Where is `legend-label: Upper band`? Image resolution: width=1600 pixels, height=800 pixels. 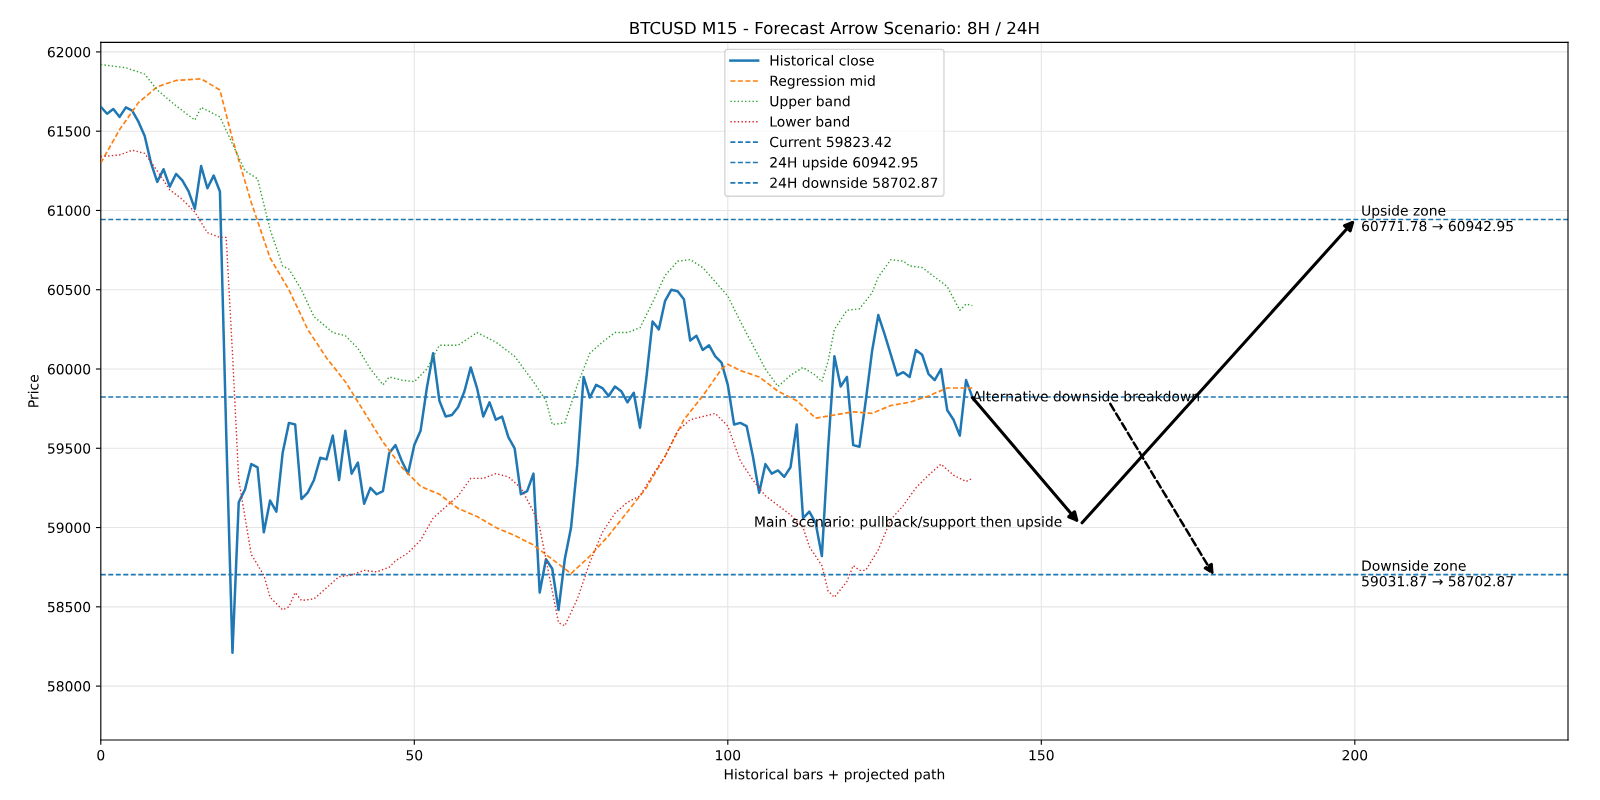
legend-label: Upper band is located at coordinates (810, 102).